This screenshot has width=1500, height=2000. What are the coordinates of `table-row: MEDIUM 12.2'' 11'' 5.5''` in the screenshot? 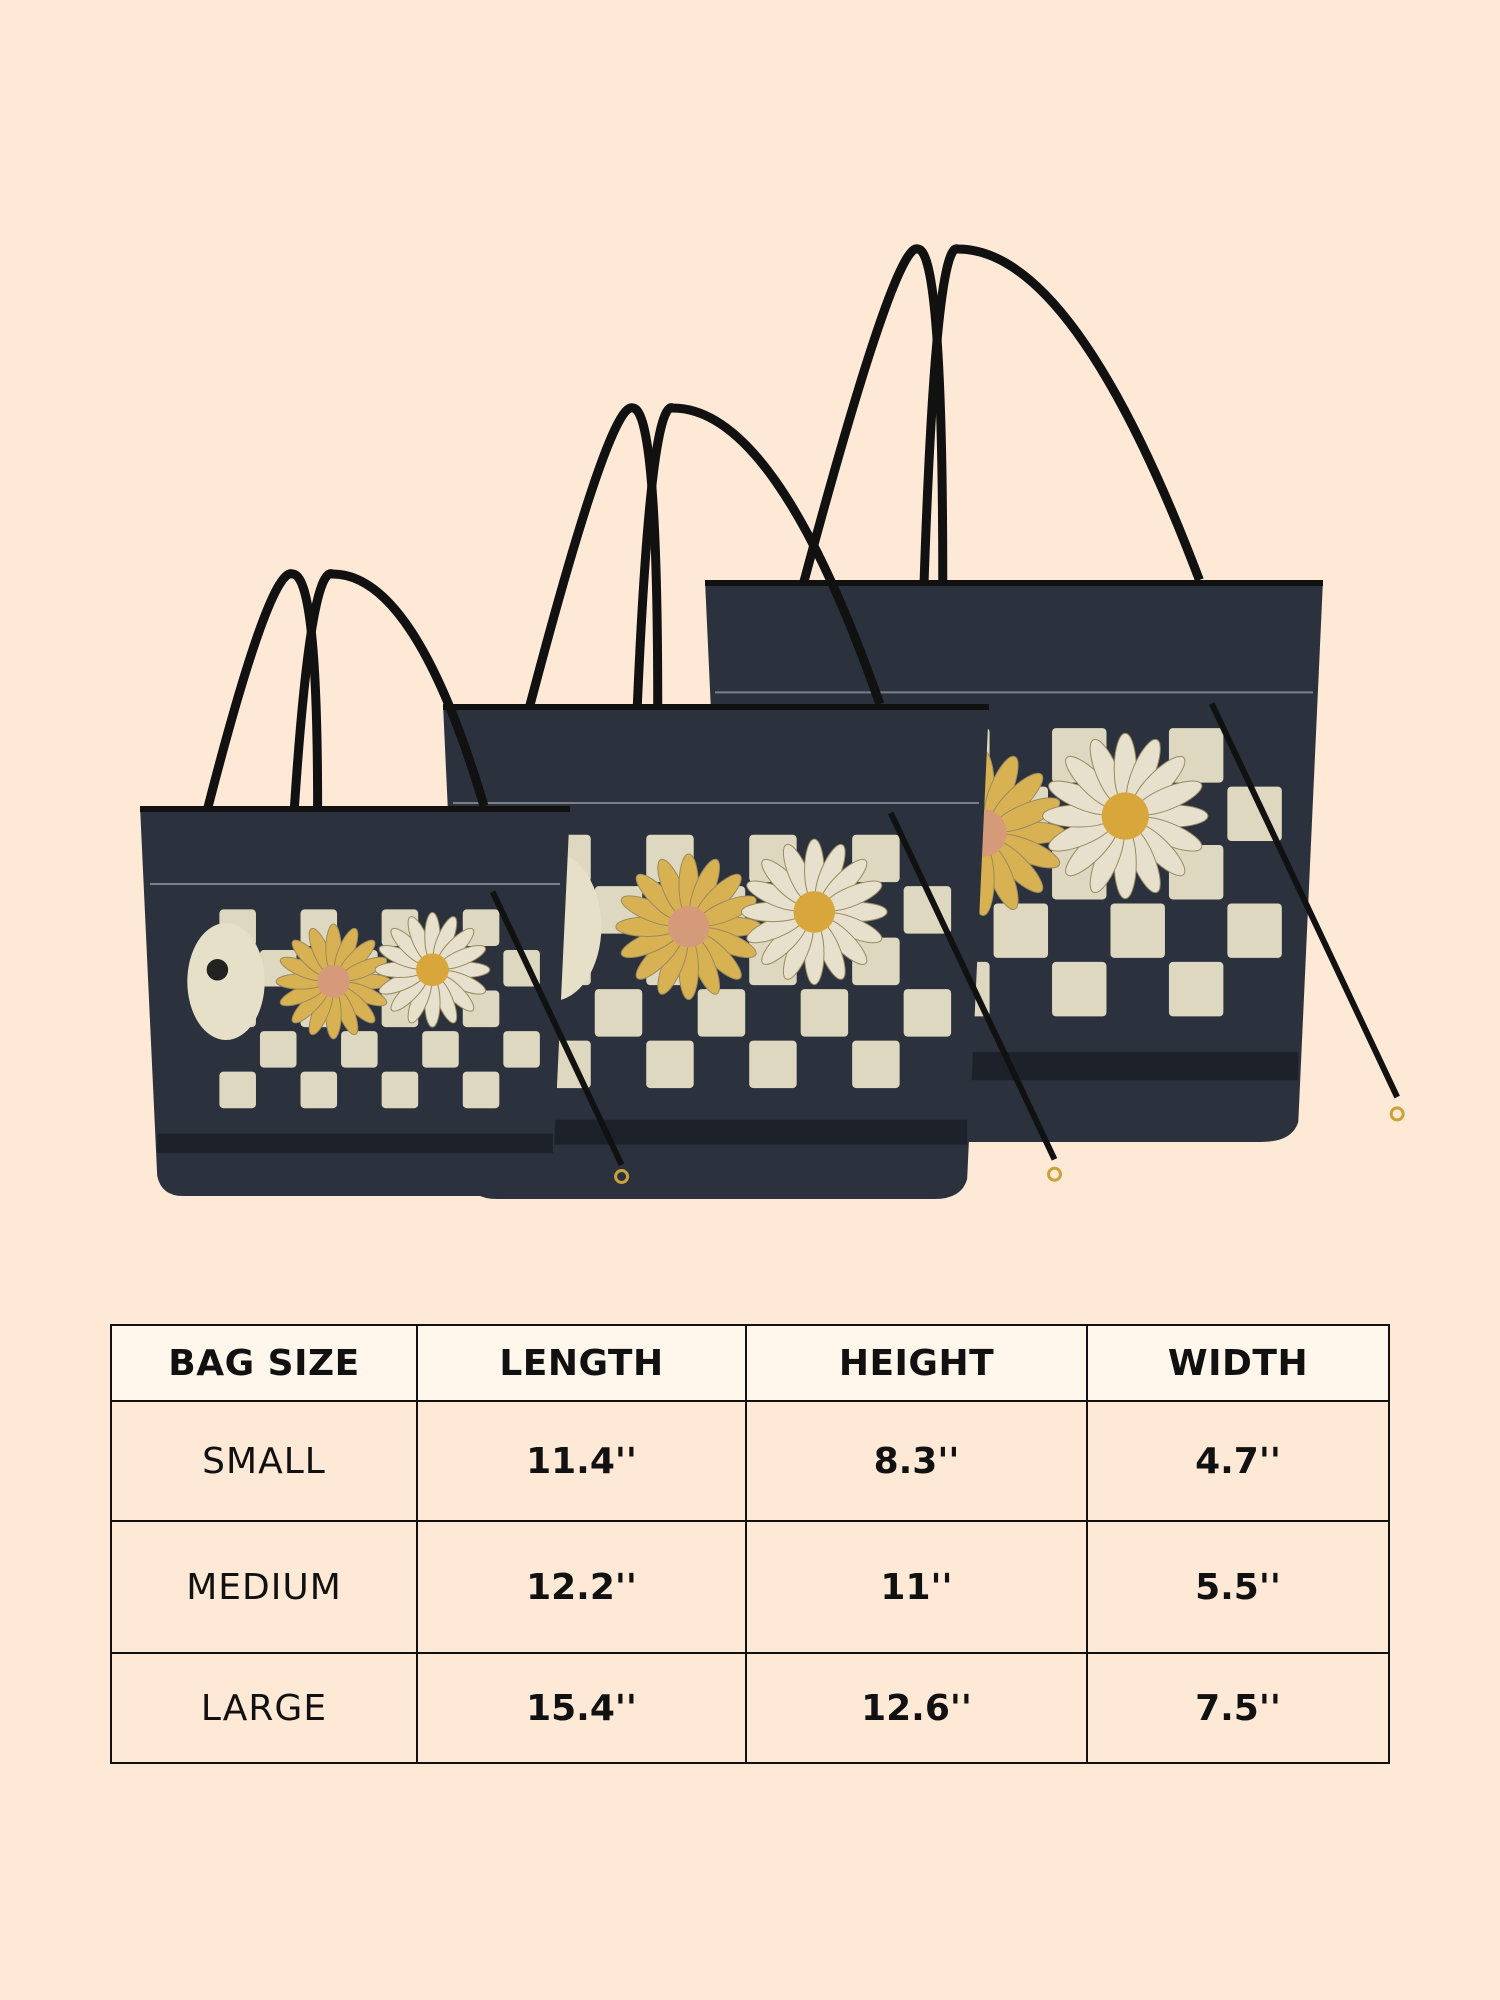 It's located at (750, 1587).